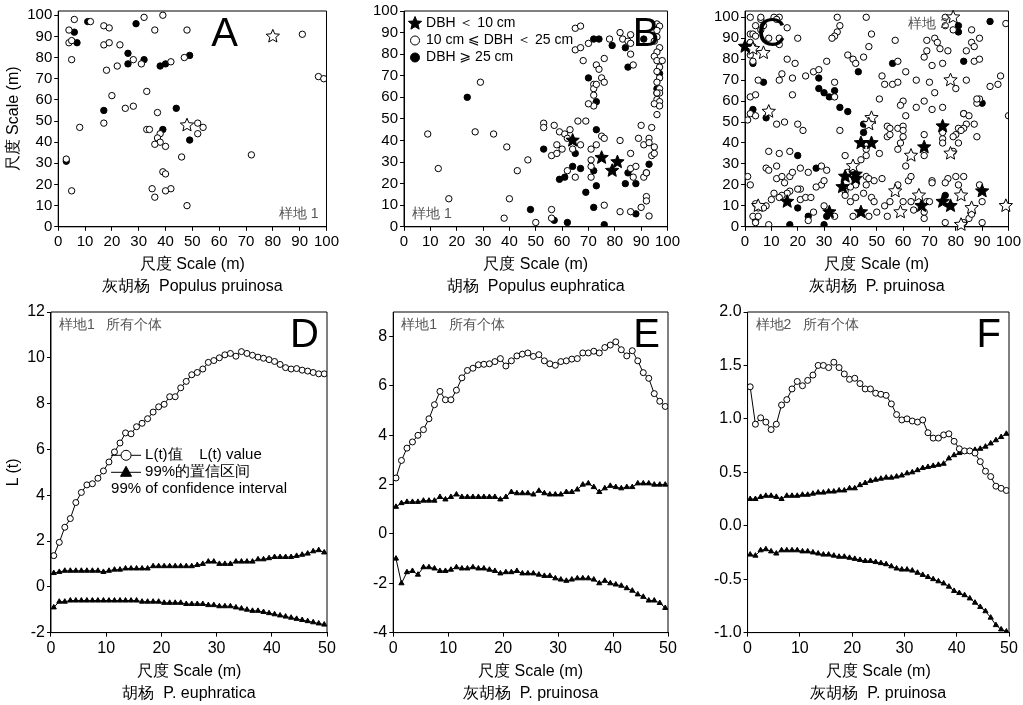  What do you see at coordinates (730, 418) in the screenshot?
I see `y-tick-label: 1.0` at bounding box center [730, 418].